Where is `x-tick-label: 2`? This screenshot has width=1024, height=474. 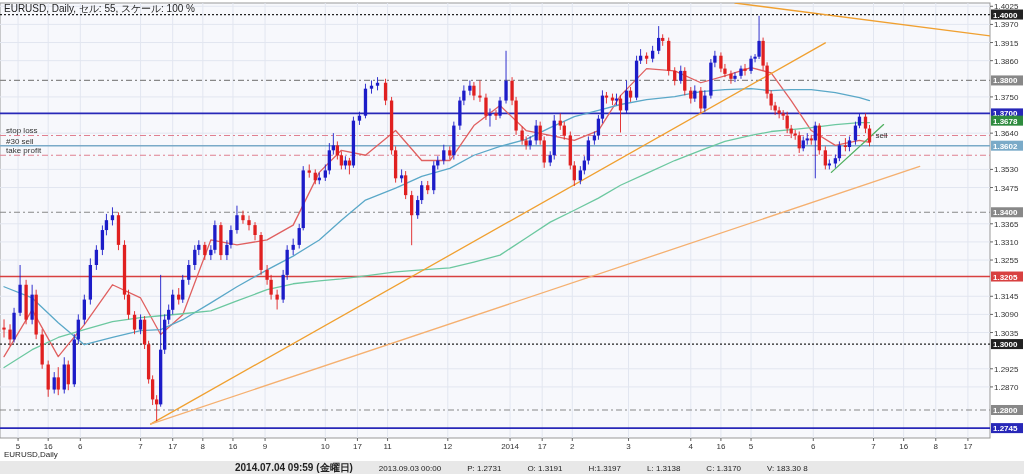
x-tick-label: 2 is located at coordinates (573, 446).